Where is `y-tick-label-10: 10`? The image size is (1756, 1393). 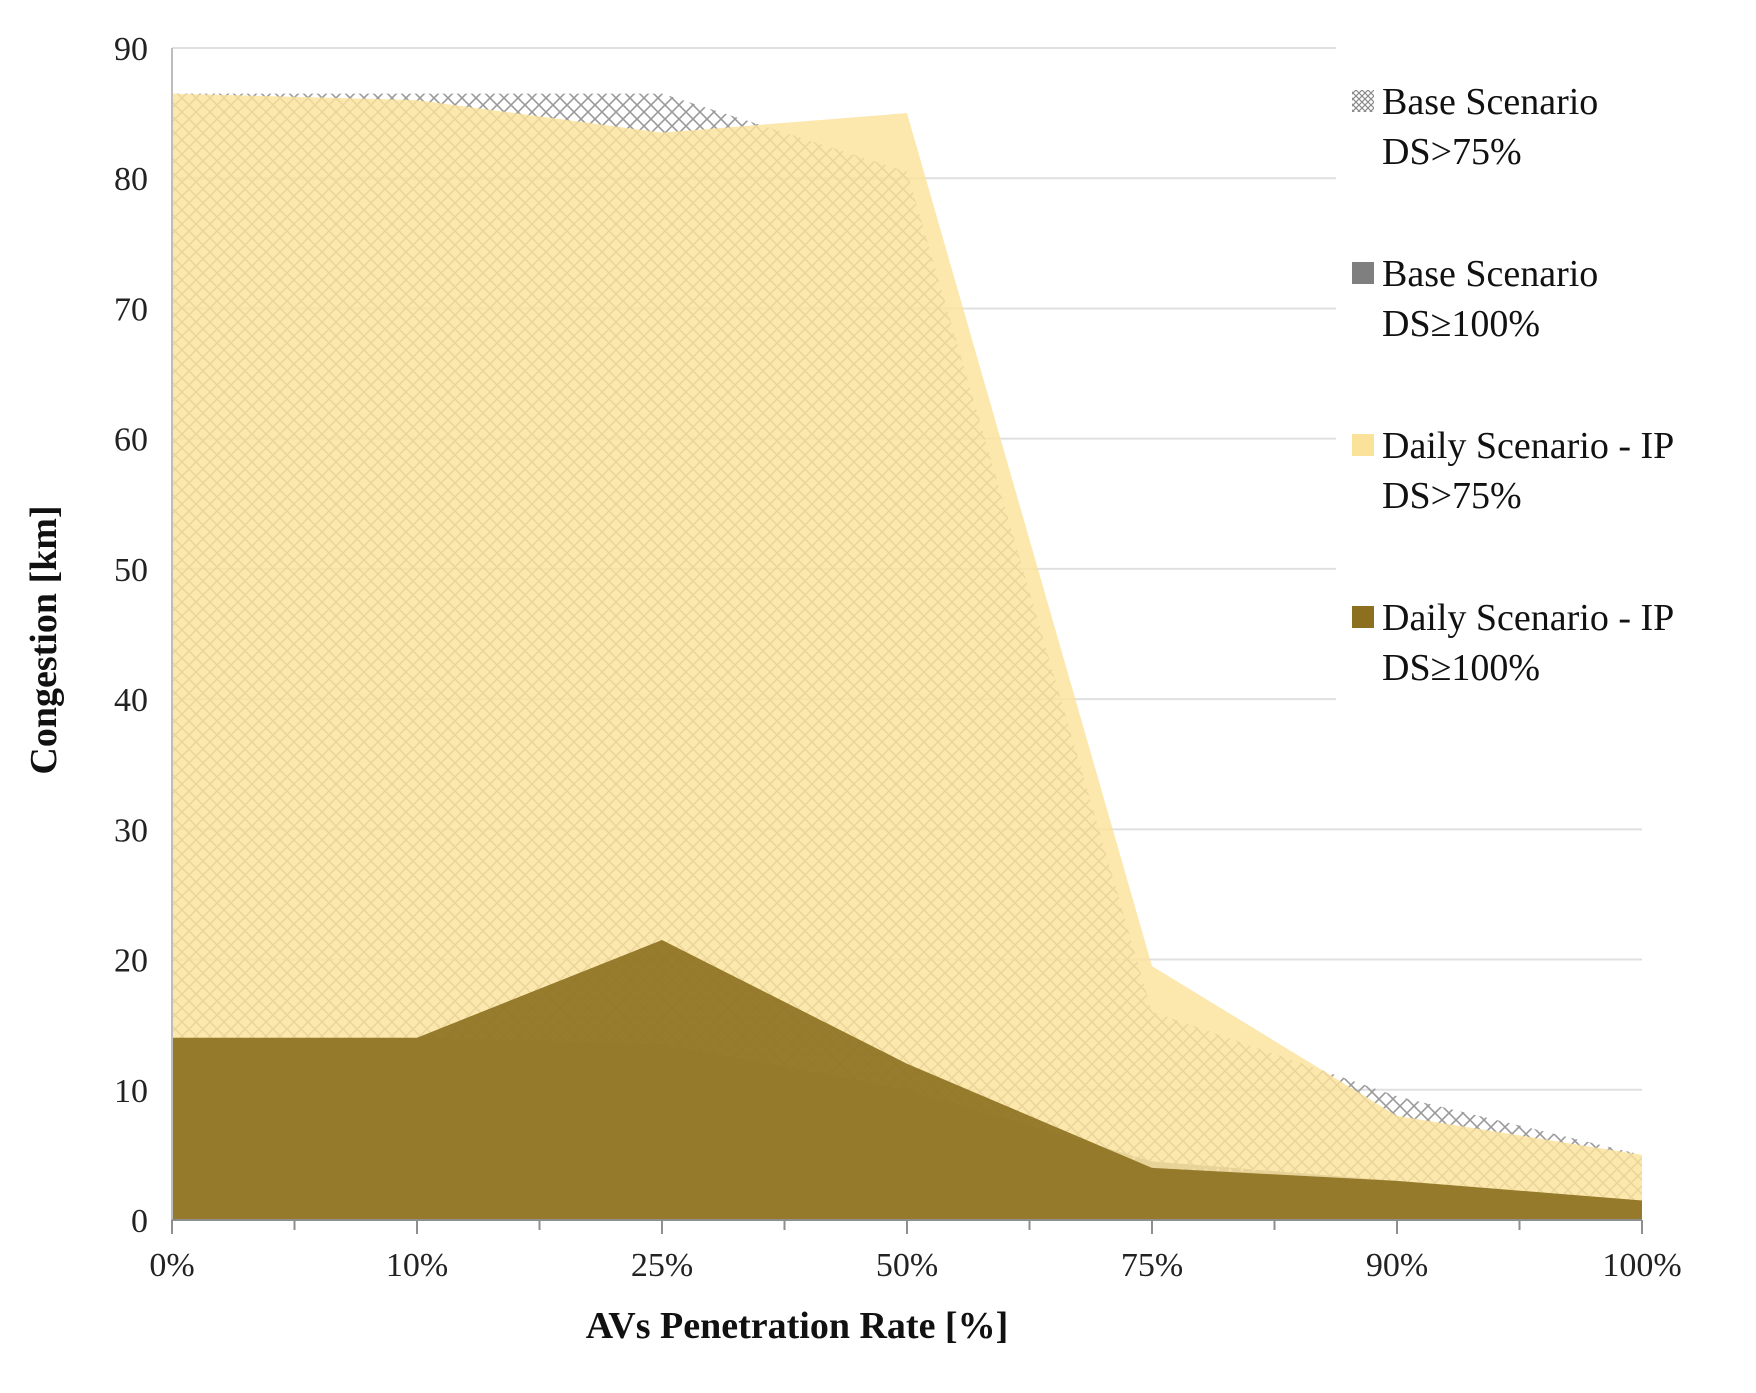 y-tick-label-10: 10 is located at coordinates (131, 1091).